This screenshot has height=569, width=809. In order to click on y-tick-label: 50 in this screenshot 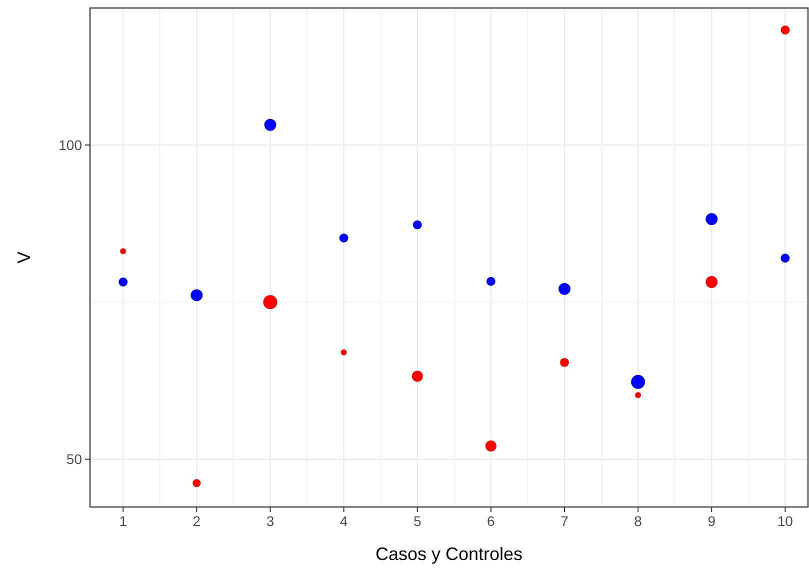, I will do `click(74, 459)`.